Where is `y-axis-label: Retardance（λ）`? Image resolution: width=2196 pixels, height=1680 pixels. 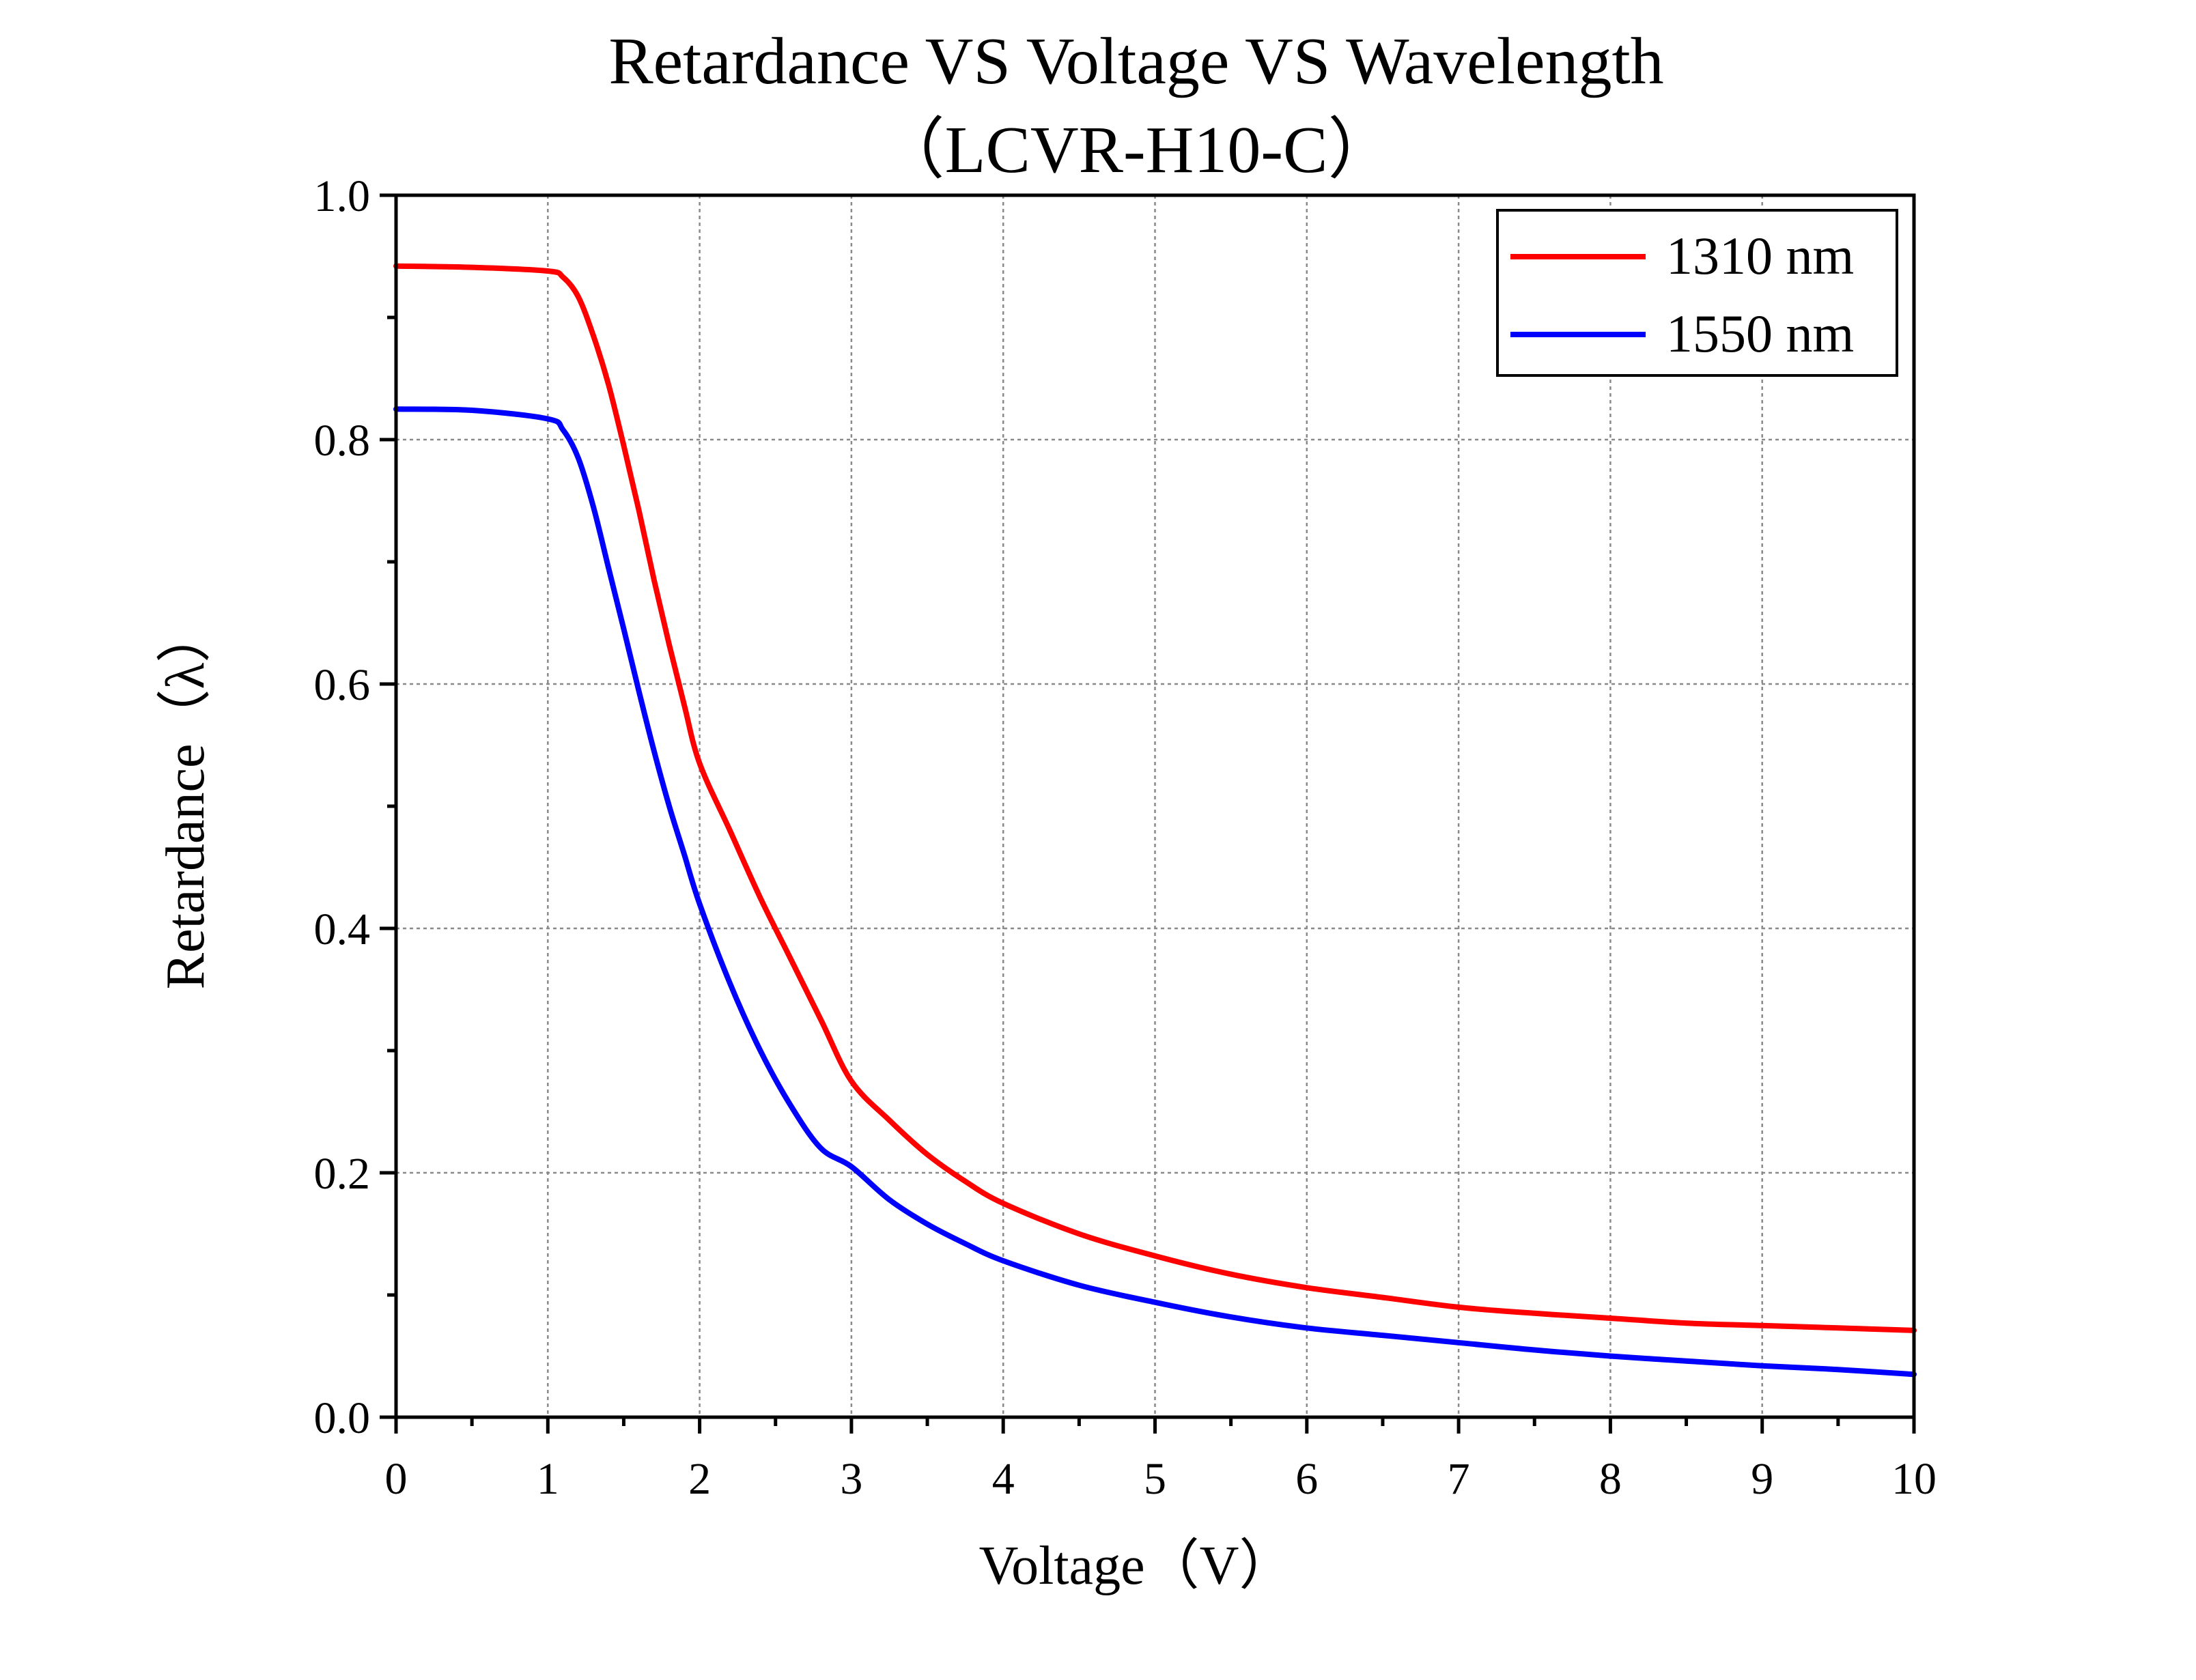 y-axis-label: Retardance（λ） is located at coordinates (186, 799).